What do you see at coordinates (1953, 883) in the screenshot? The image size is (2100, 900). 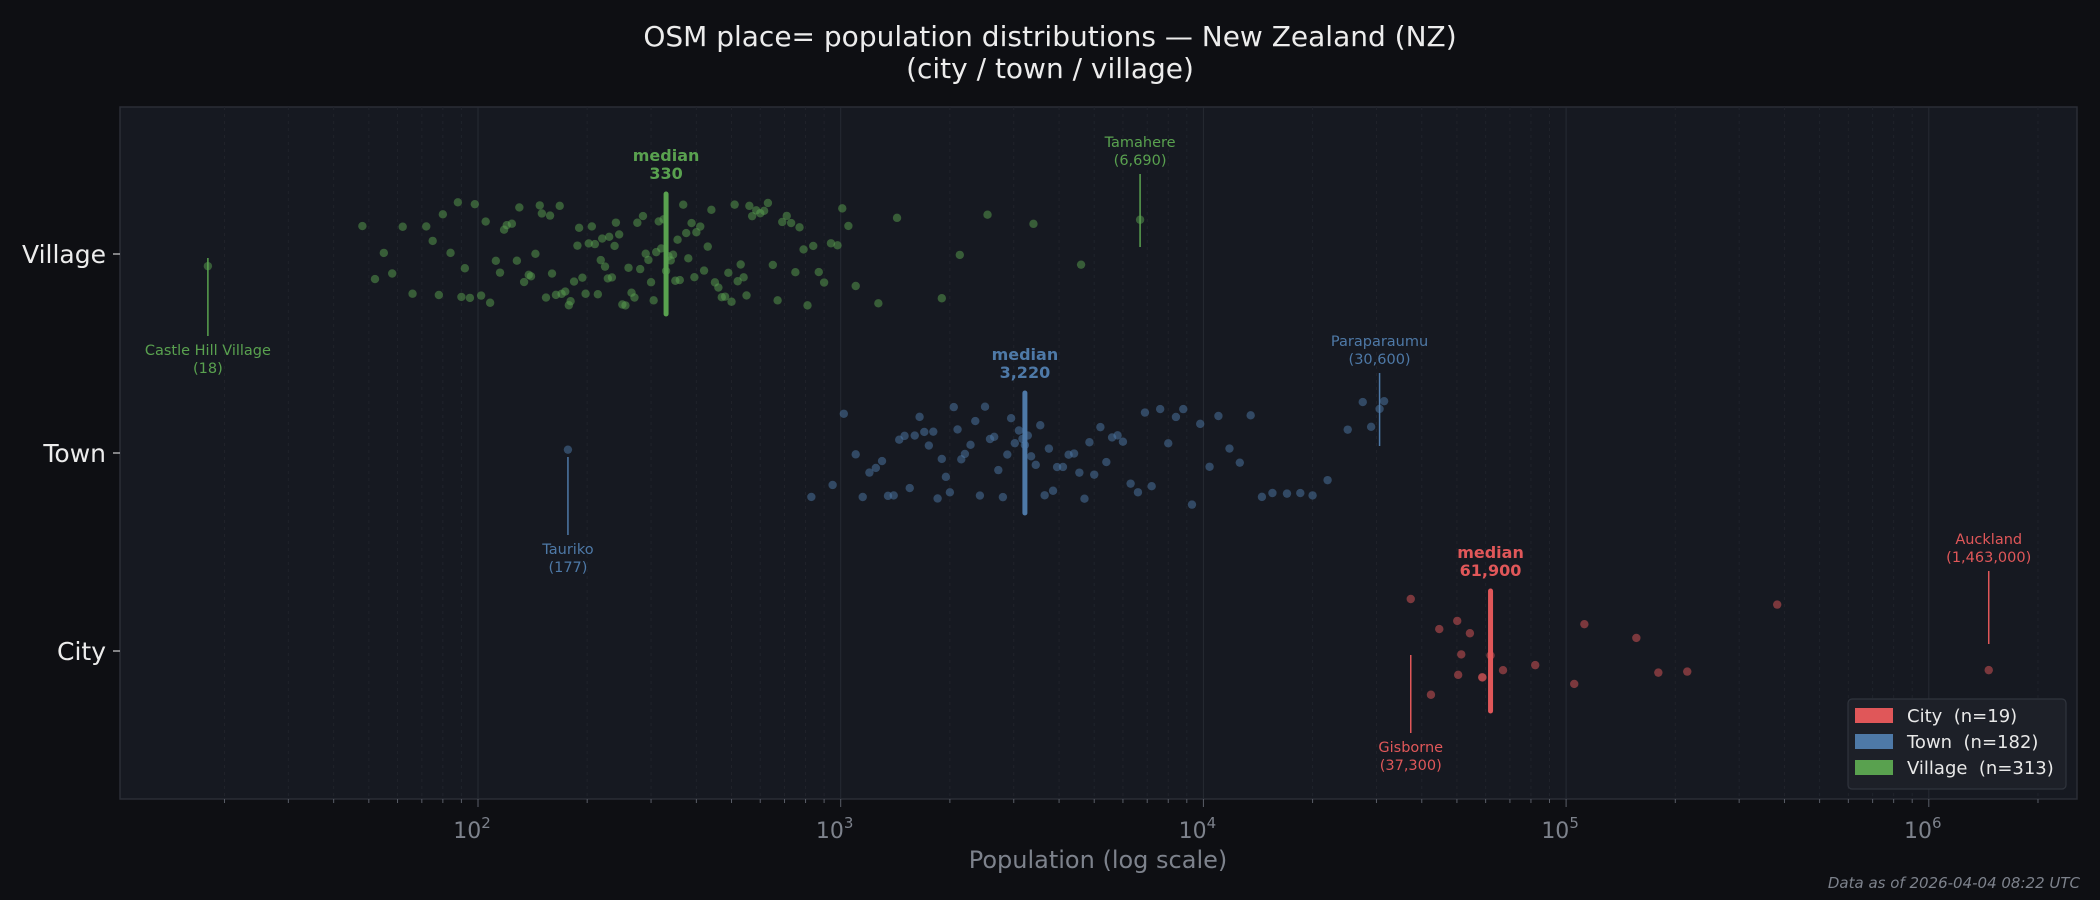 I see `data-timestamp: Data as of 2026-04-04 08:22 UTC` at bounding box center [1953, 883].